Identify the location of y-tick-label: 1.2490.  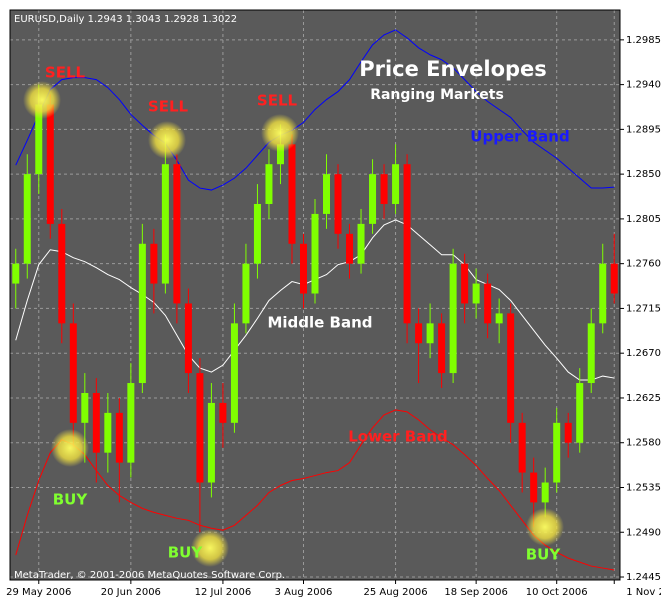
(643, 532).